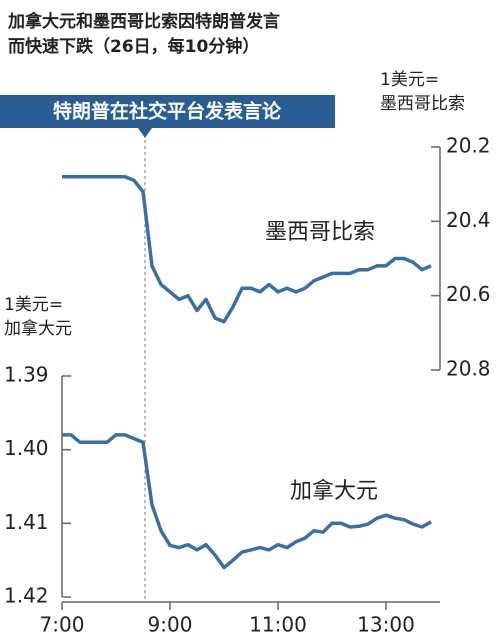 The image size is (500, 644). What do you see at coordinates (320, 232) in the screenshot?
I see `series-label: 墨西哥比索` at bounding box center [320, 232].